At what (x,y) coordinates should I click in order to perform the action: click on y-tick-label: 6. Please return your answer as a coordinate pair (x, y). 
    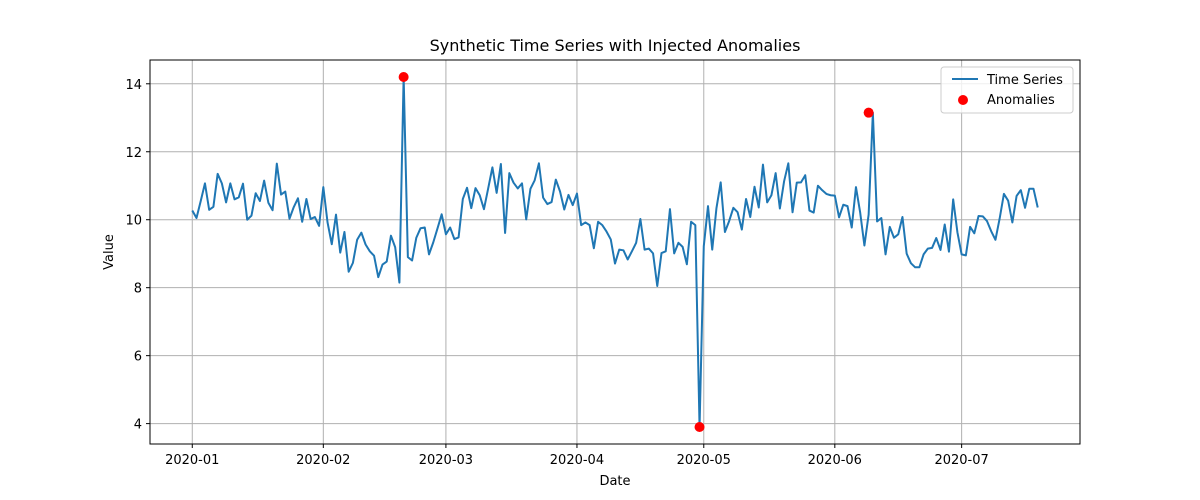
    Looking at the image, I should click on (138, 357).